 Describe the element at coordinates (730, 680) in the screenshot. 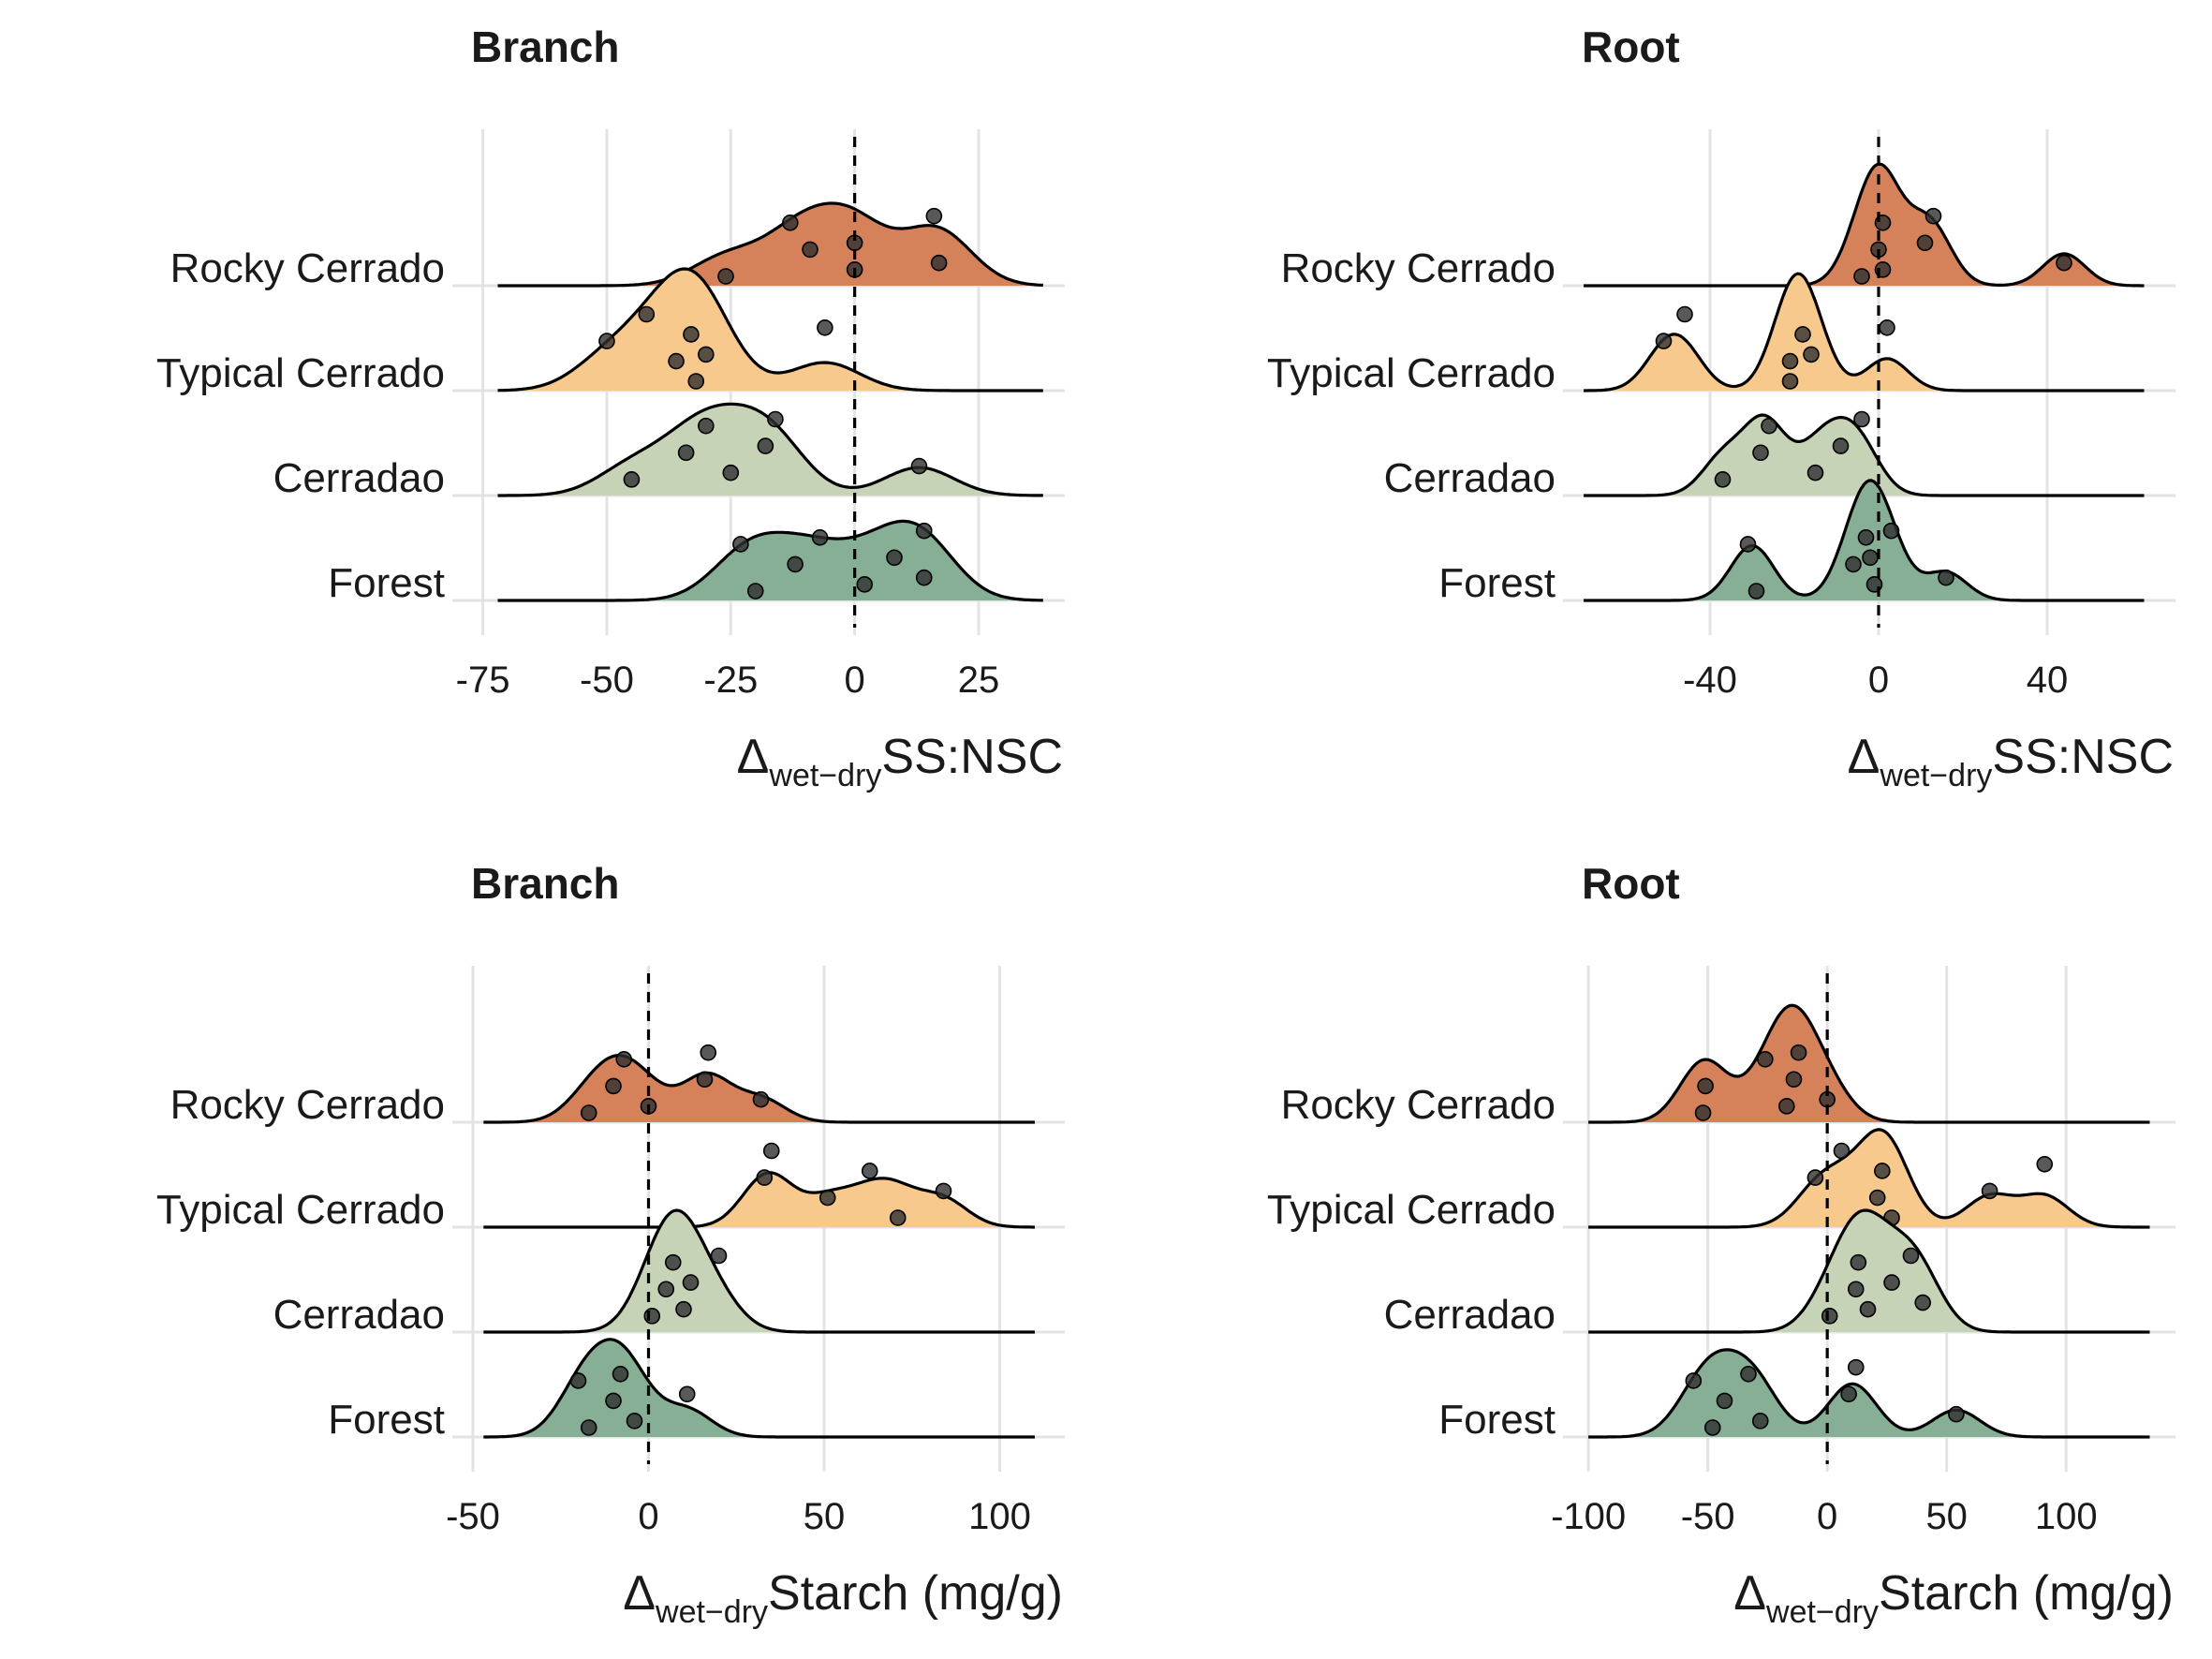

I see `x-tick-label: -25` at that location.